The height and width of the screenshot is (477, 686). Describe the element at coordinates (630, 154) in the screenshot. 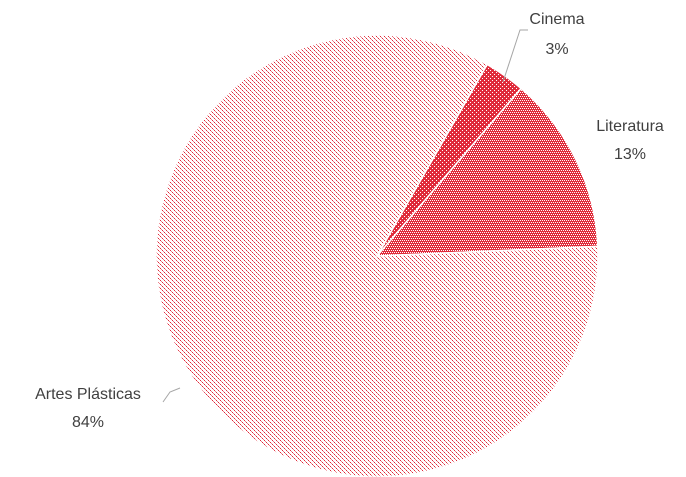

I see `slice-value: 13%` at that location.